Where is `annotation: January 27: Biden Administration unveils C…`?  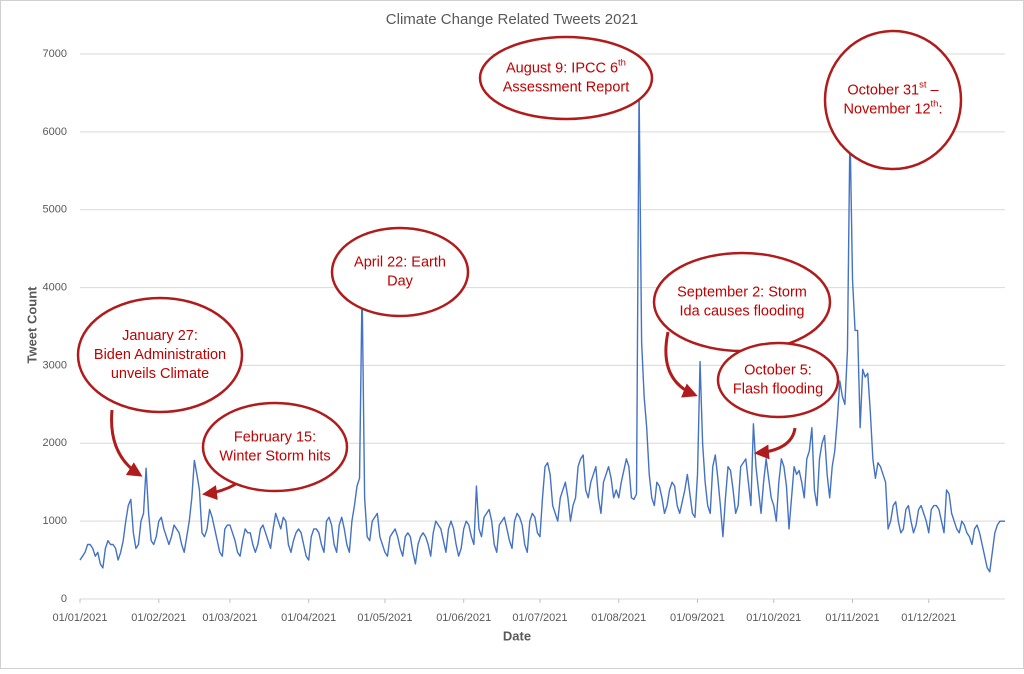
annotation: January 27: Biden Administration unveils C… is located at coordinates (160, 386).